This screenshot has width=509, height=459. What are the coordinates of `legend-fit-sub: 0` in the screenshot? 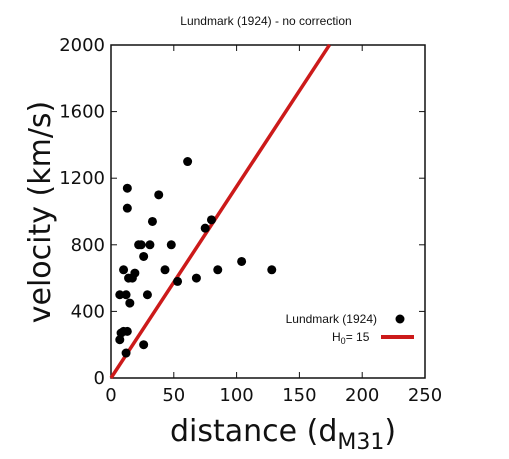 It's located at (343, 341).